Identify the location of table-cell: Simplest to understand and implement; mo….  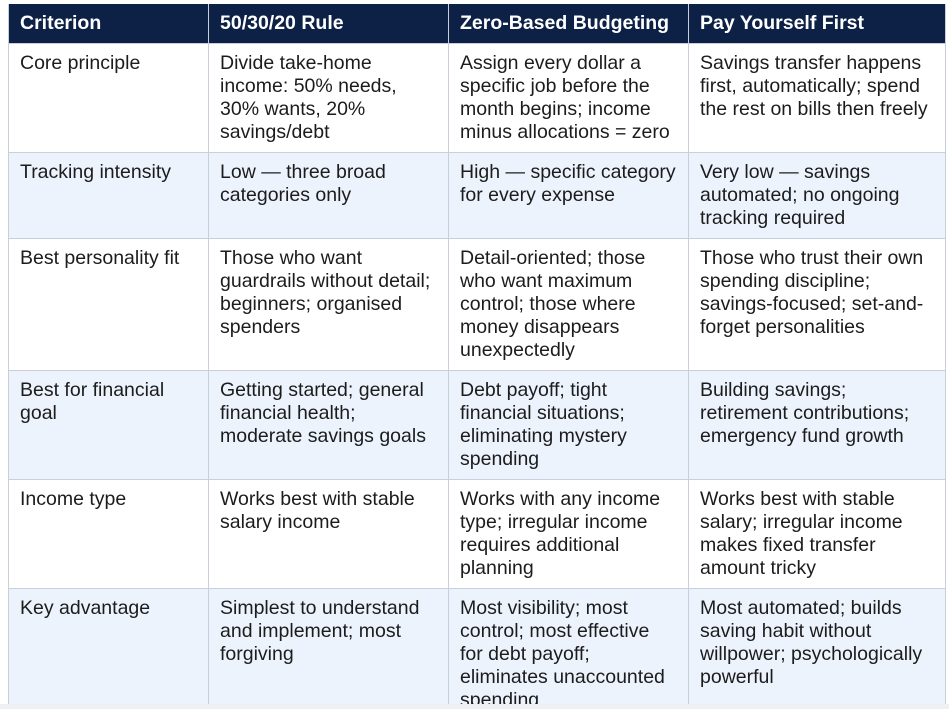
(328, 648).